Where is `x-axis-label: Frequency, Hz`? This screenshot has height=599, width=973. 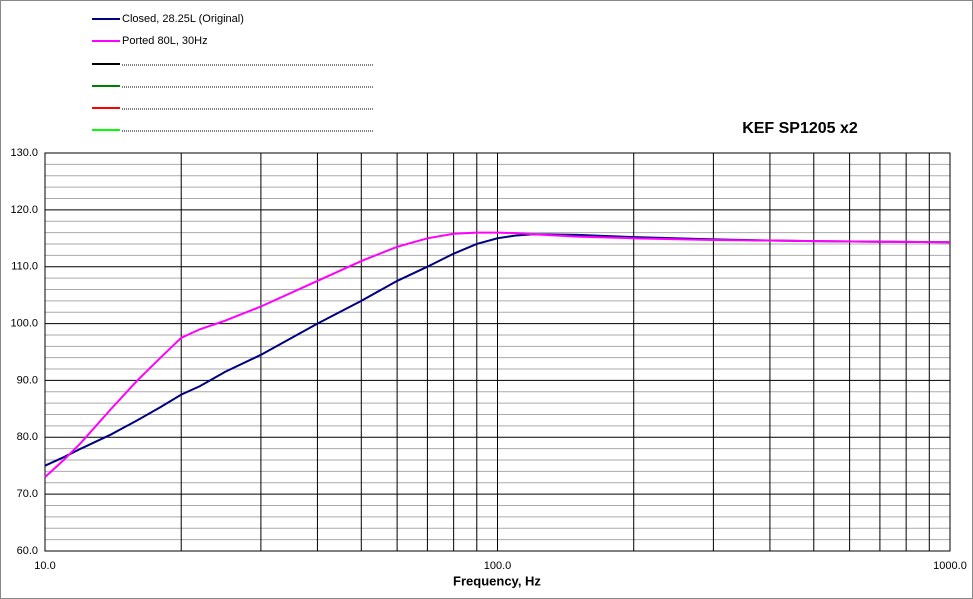
x-axis-label: Frequency, Hz is located at coordinates (497, 580).